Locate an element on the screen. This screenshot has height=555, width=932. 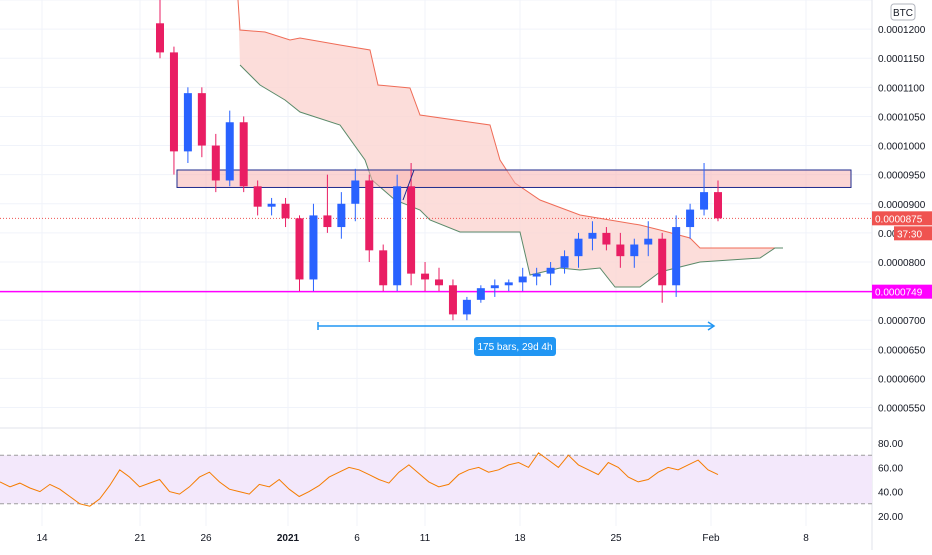
rsi-tick-label: 80.00 is located at coordinates (890, 444).